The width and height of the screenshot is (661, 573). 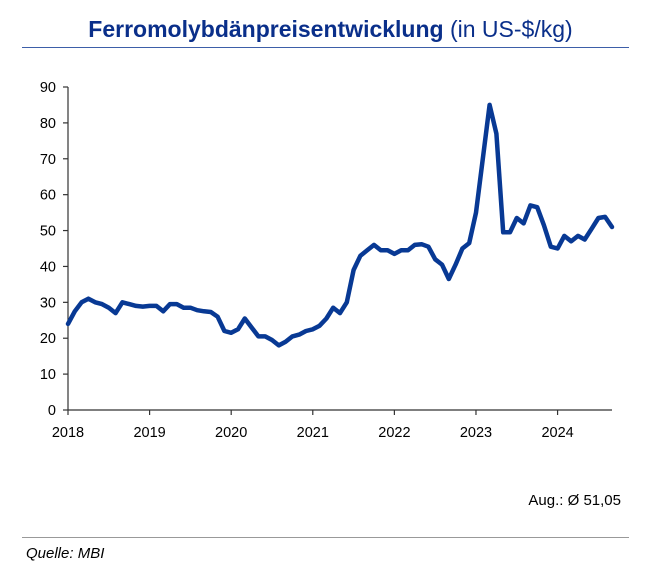 I want to click on x-tick-label: 2019, so click(x=149, y=433).